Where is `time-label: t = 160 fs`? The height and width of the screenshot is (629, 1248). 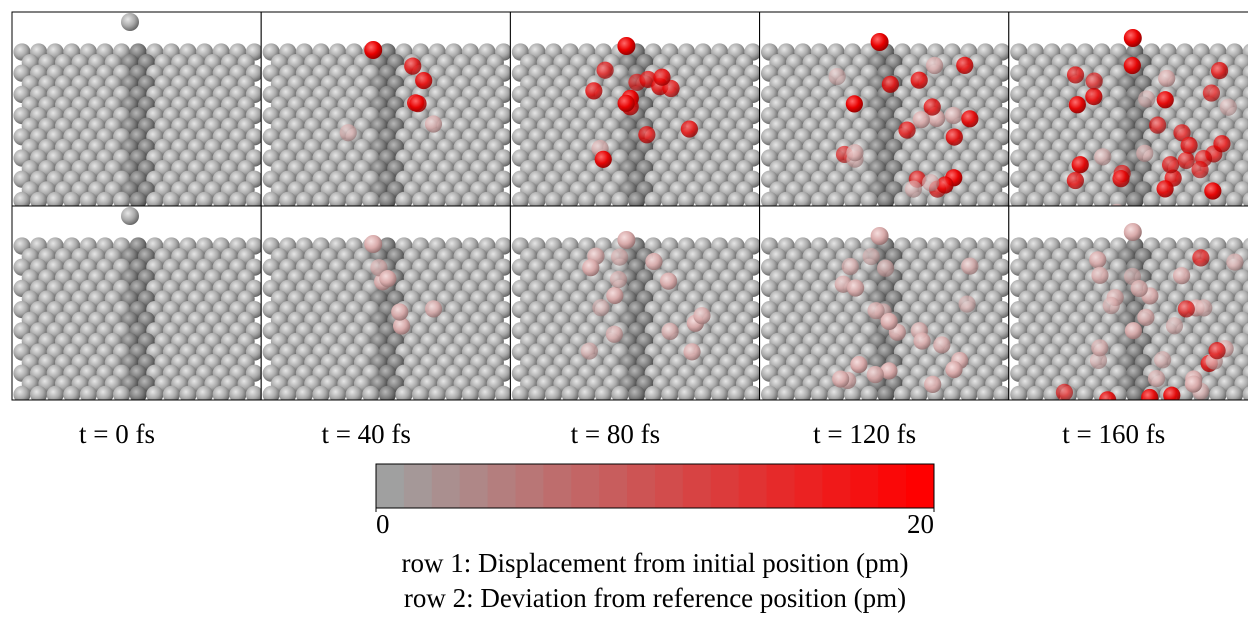 time-label: t = 160 fs is located at coordinates (1113, 434).